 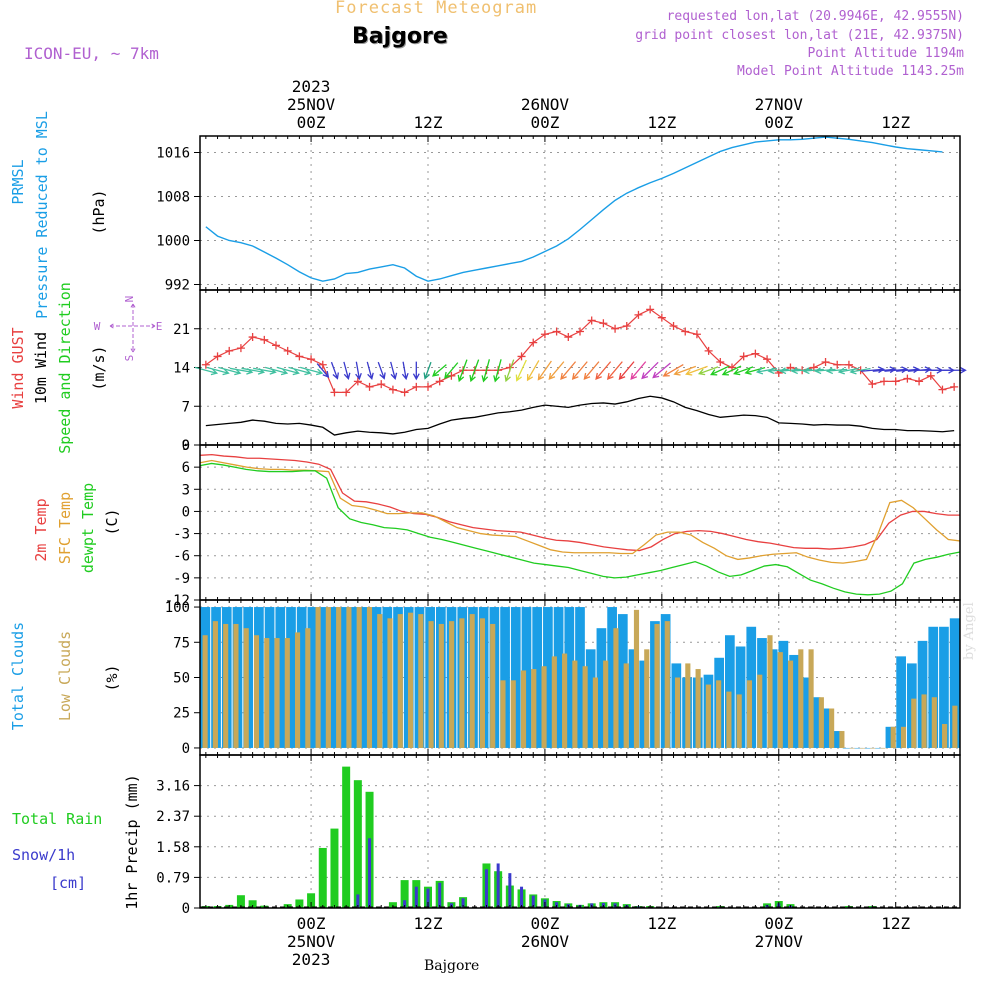 I want to click on snow-legend-label: Snow/1h, so click(x=43, y=855).